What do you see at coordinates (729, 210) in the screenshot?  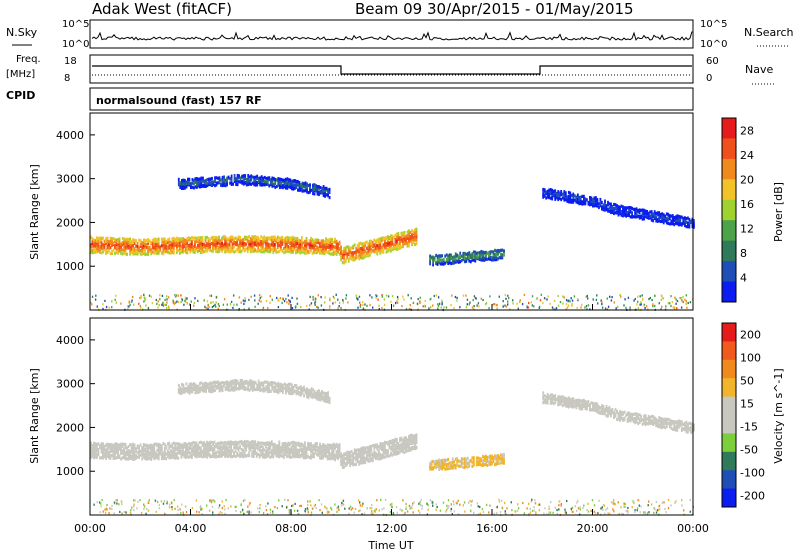 I see `colorbar-segment` at bounding box center [729, 210].